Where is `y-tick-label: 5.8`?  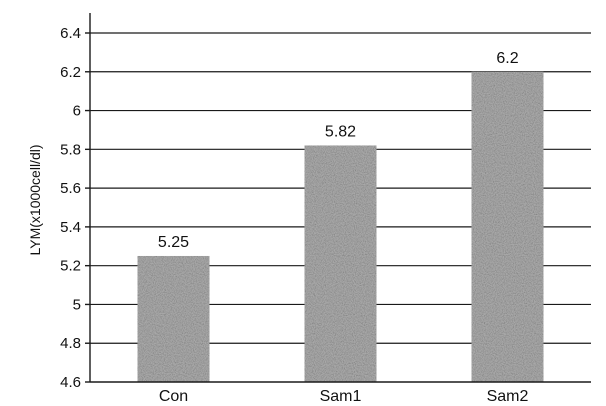
y-tick-label: 5.8 is located at coordinates (70, 149).